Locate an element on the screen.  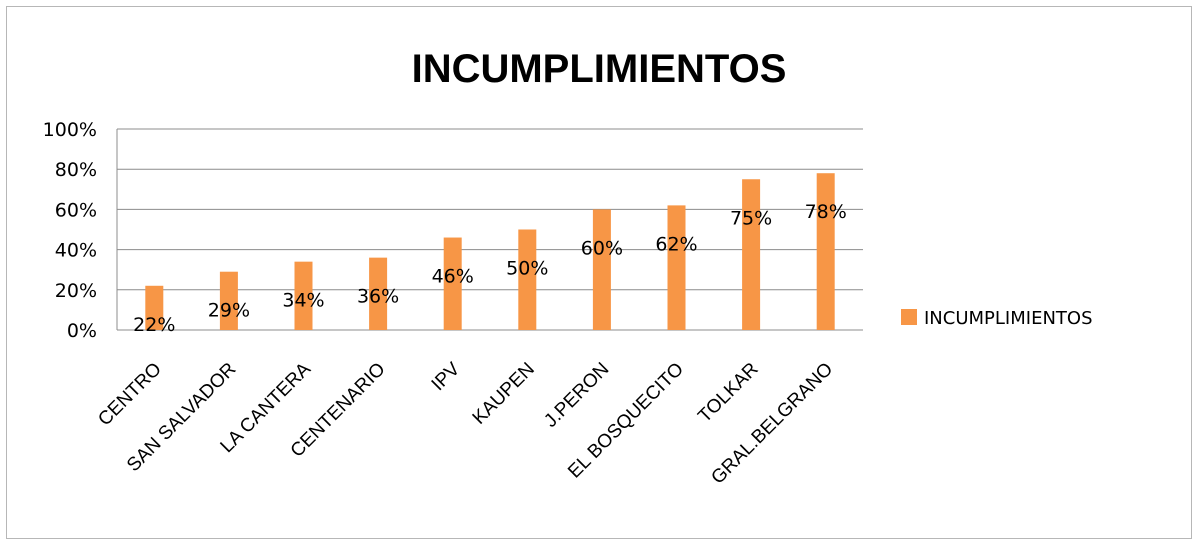
legend-swatch is located at coordinates (909, 317).